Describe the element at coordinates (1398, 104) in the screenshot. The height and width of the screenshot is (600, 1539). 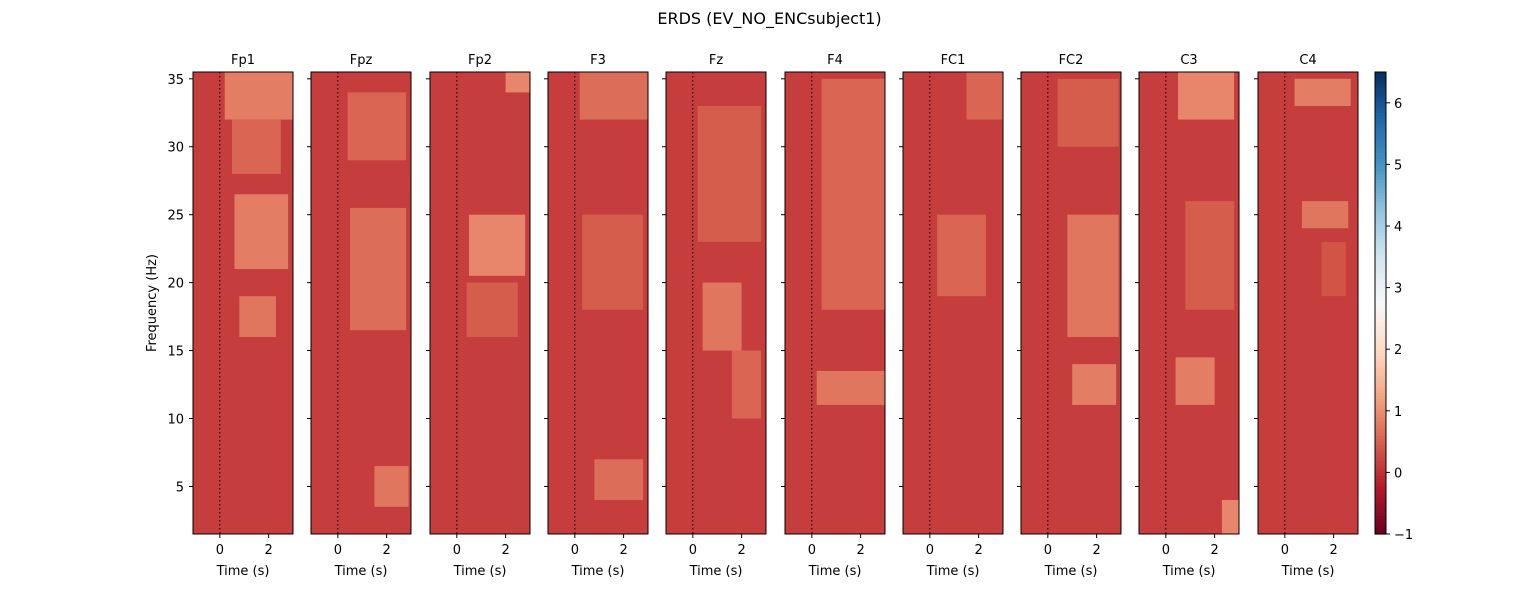
I see `colorbar-tick-label: 6` at that location.